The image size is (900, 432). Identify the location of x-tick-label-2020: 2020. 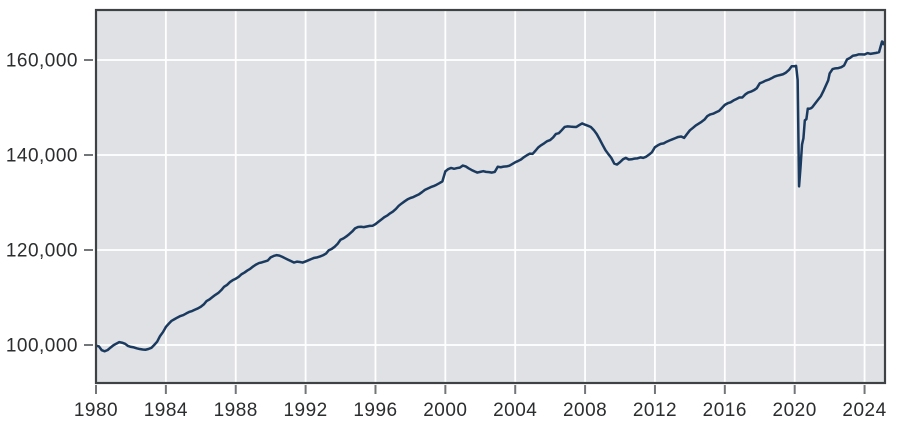
(795, 410).